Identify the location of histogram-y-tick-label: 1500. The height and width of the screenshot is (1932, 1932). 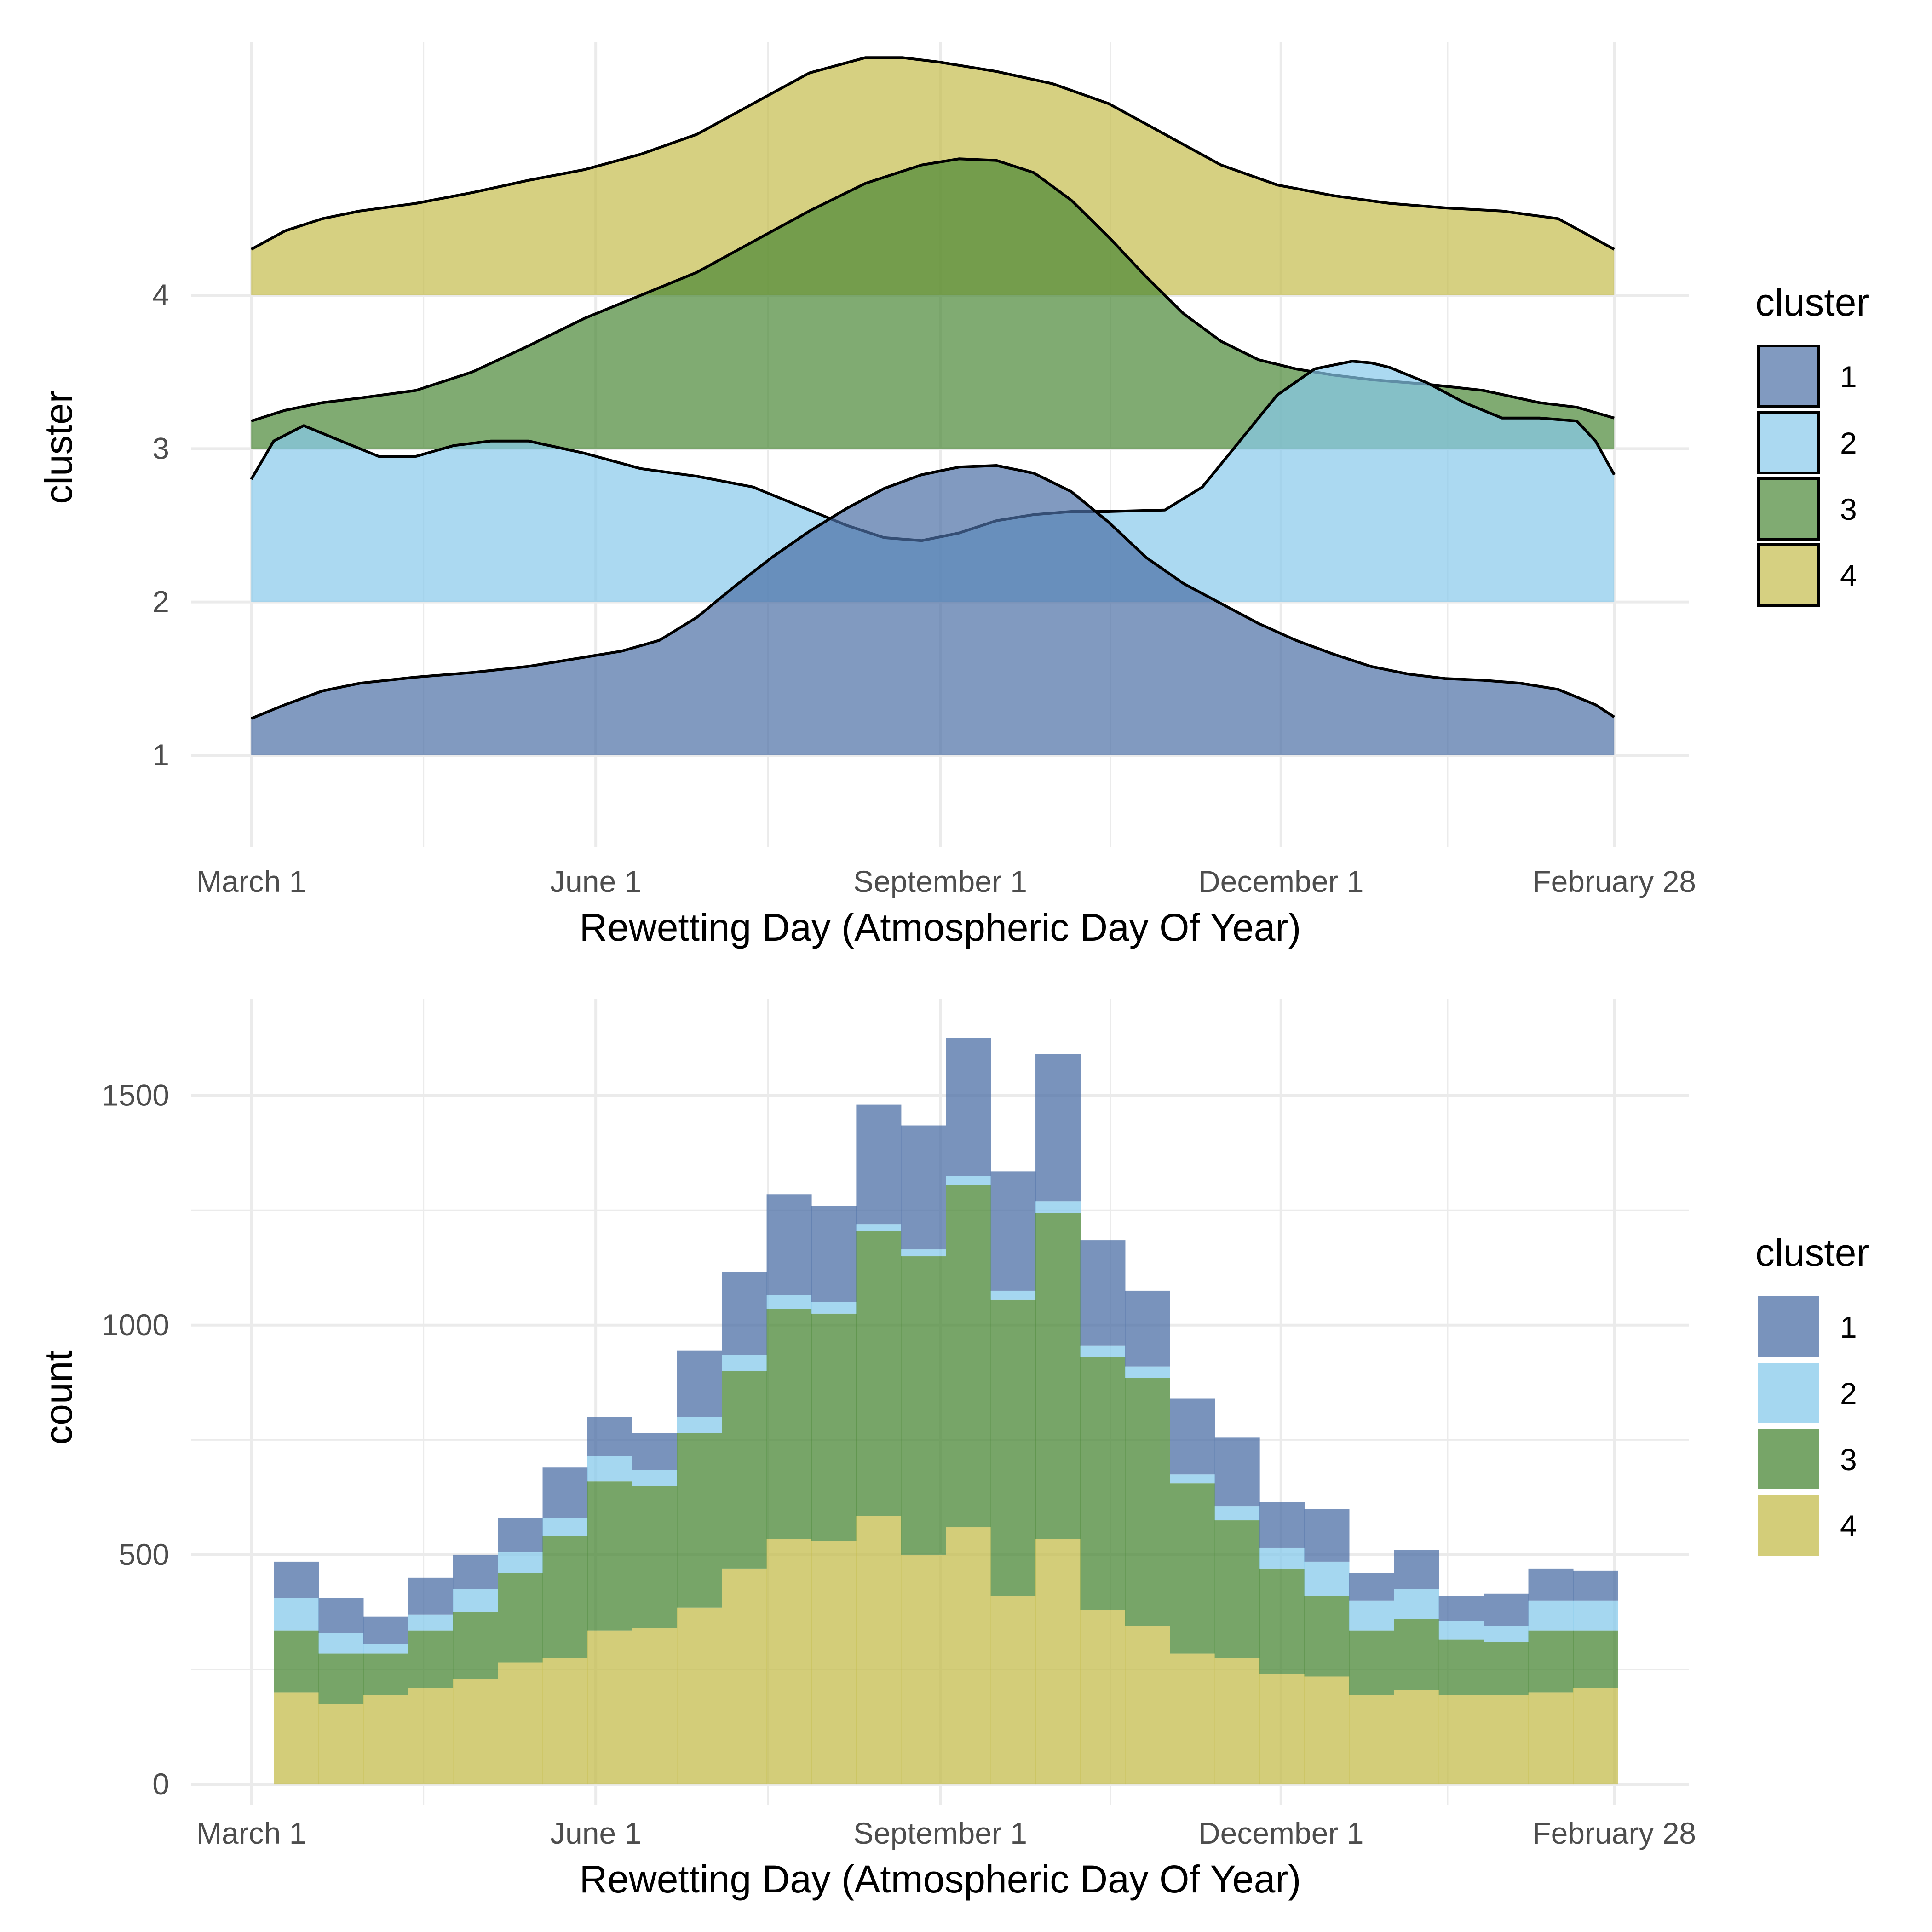
(135, 1095).